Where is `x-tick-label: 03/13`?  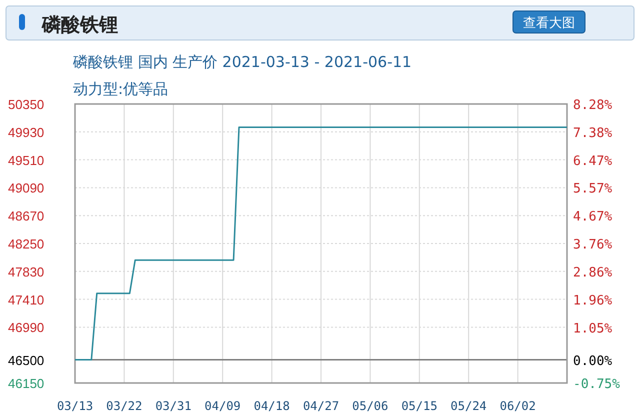 x-tick-label: 03/13 is located at coordinates (75, 406).